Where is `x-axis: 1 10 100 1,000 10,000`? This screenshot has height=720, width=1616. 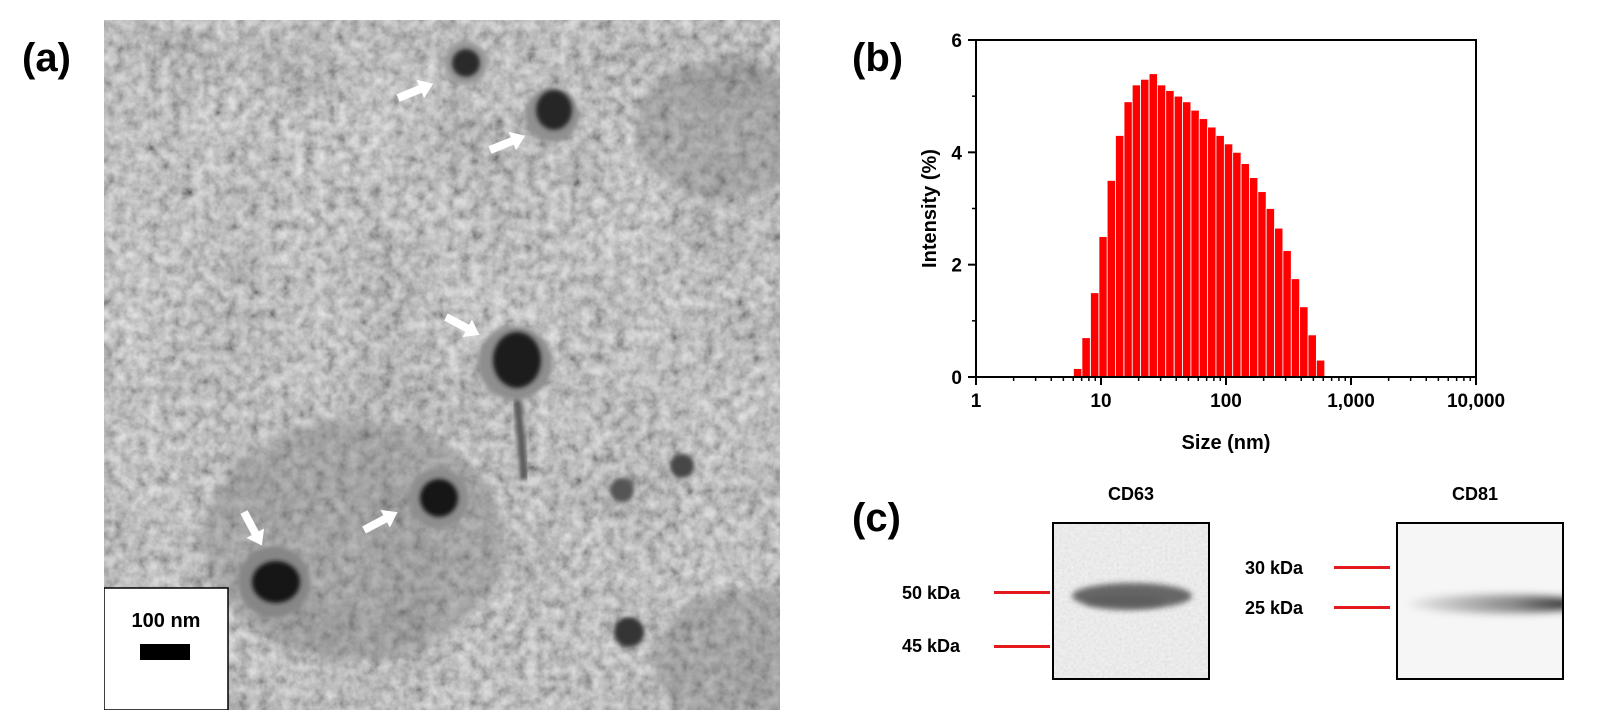 x-axis: 1 10 100 1,000 10,000 is located at coordinates (1238, 394).